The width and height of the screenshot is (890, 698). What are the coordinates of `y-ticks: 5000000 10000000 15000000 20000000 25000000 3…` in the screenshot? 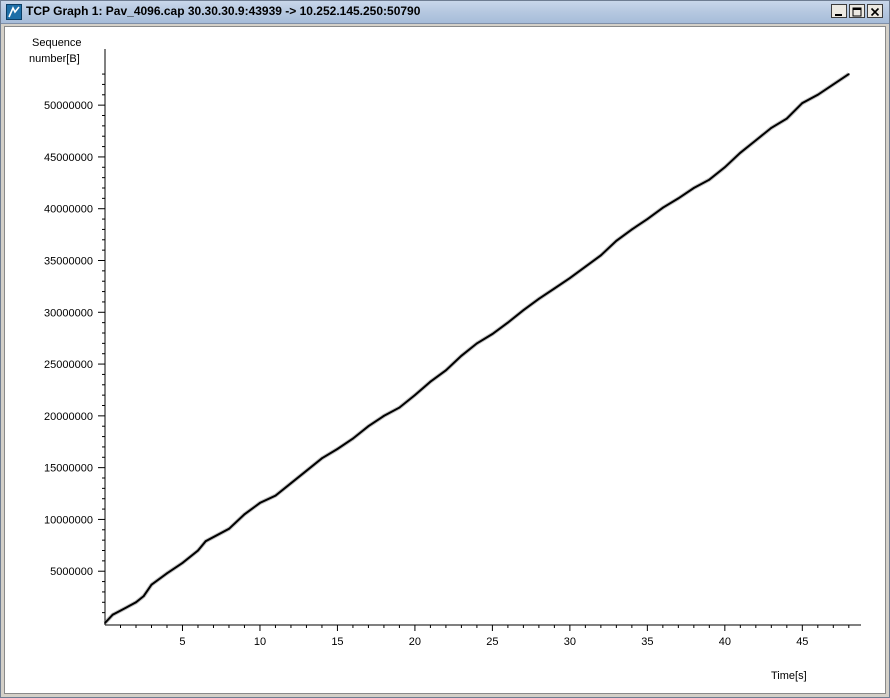 It's located at (74, 343).